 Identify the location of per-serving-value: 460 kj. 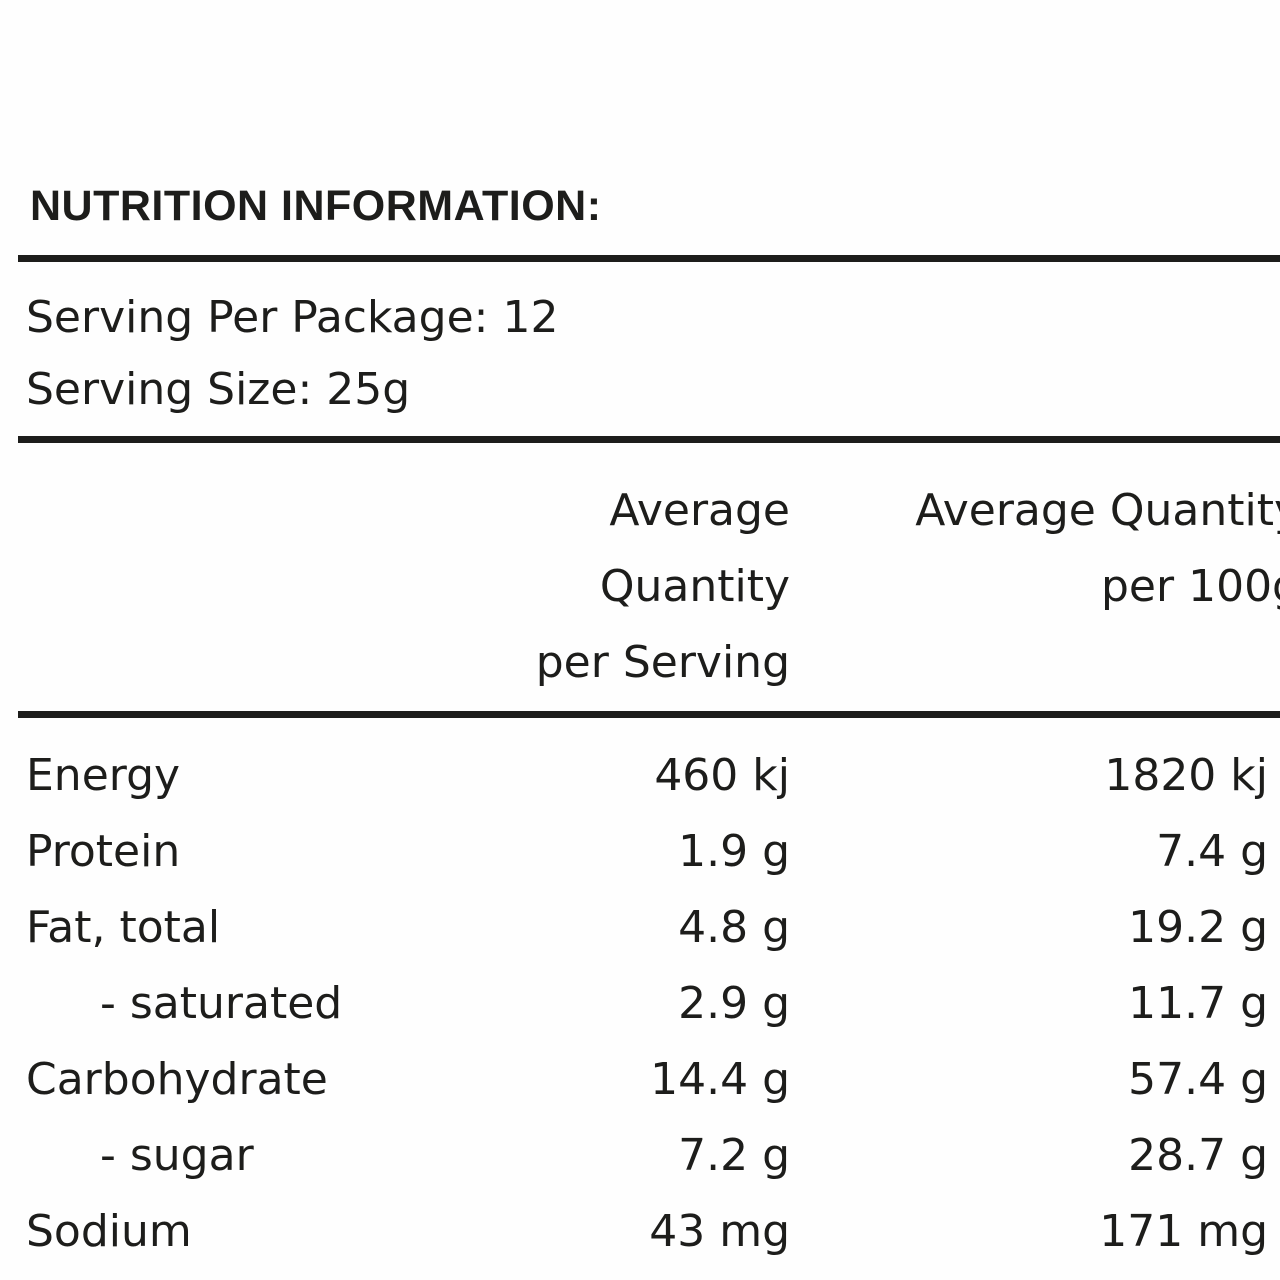
(722, 775).